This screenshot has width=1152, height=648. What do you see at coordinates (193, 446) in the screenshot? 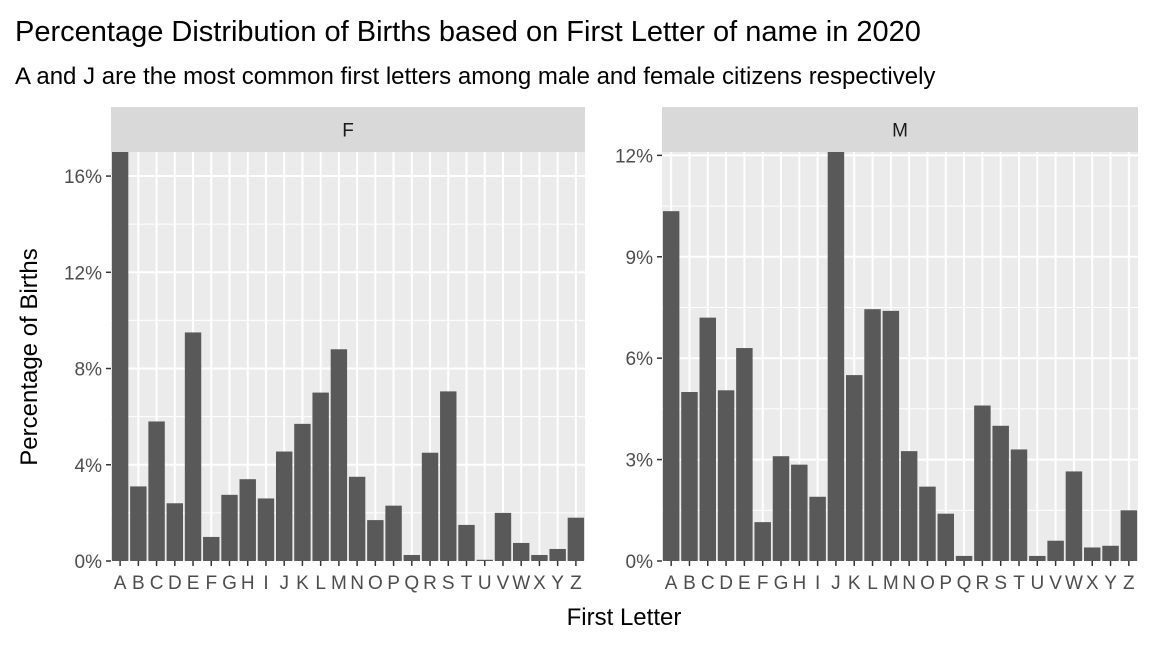
I see `bar-f-e` at bounding box center [193, 446].